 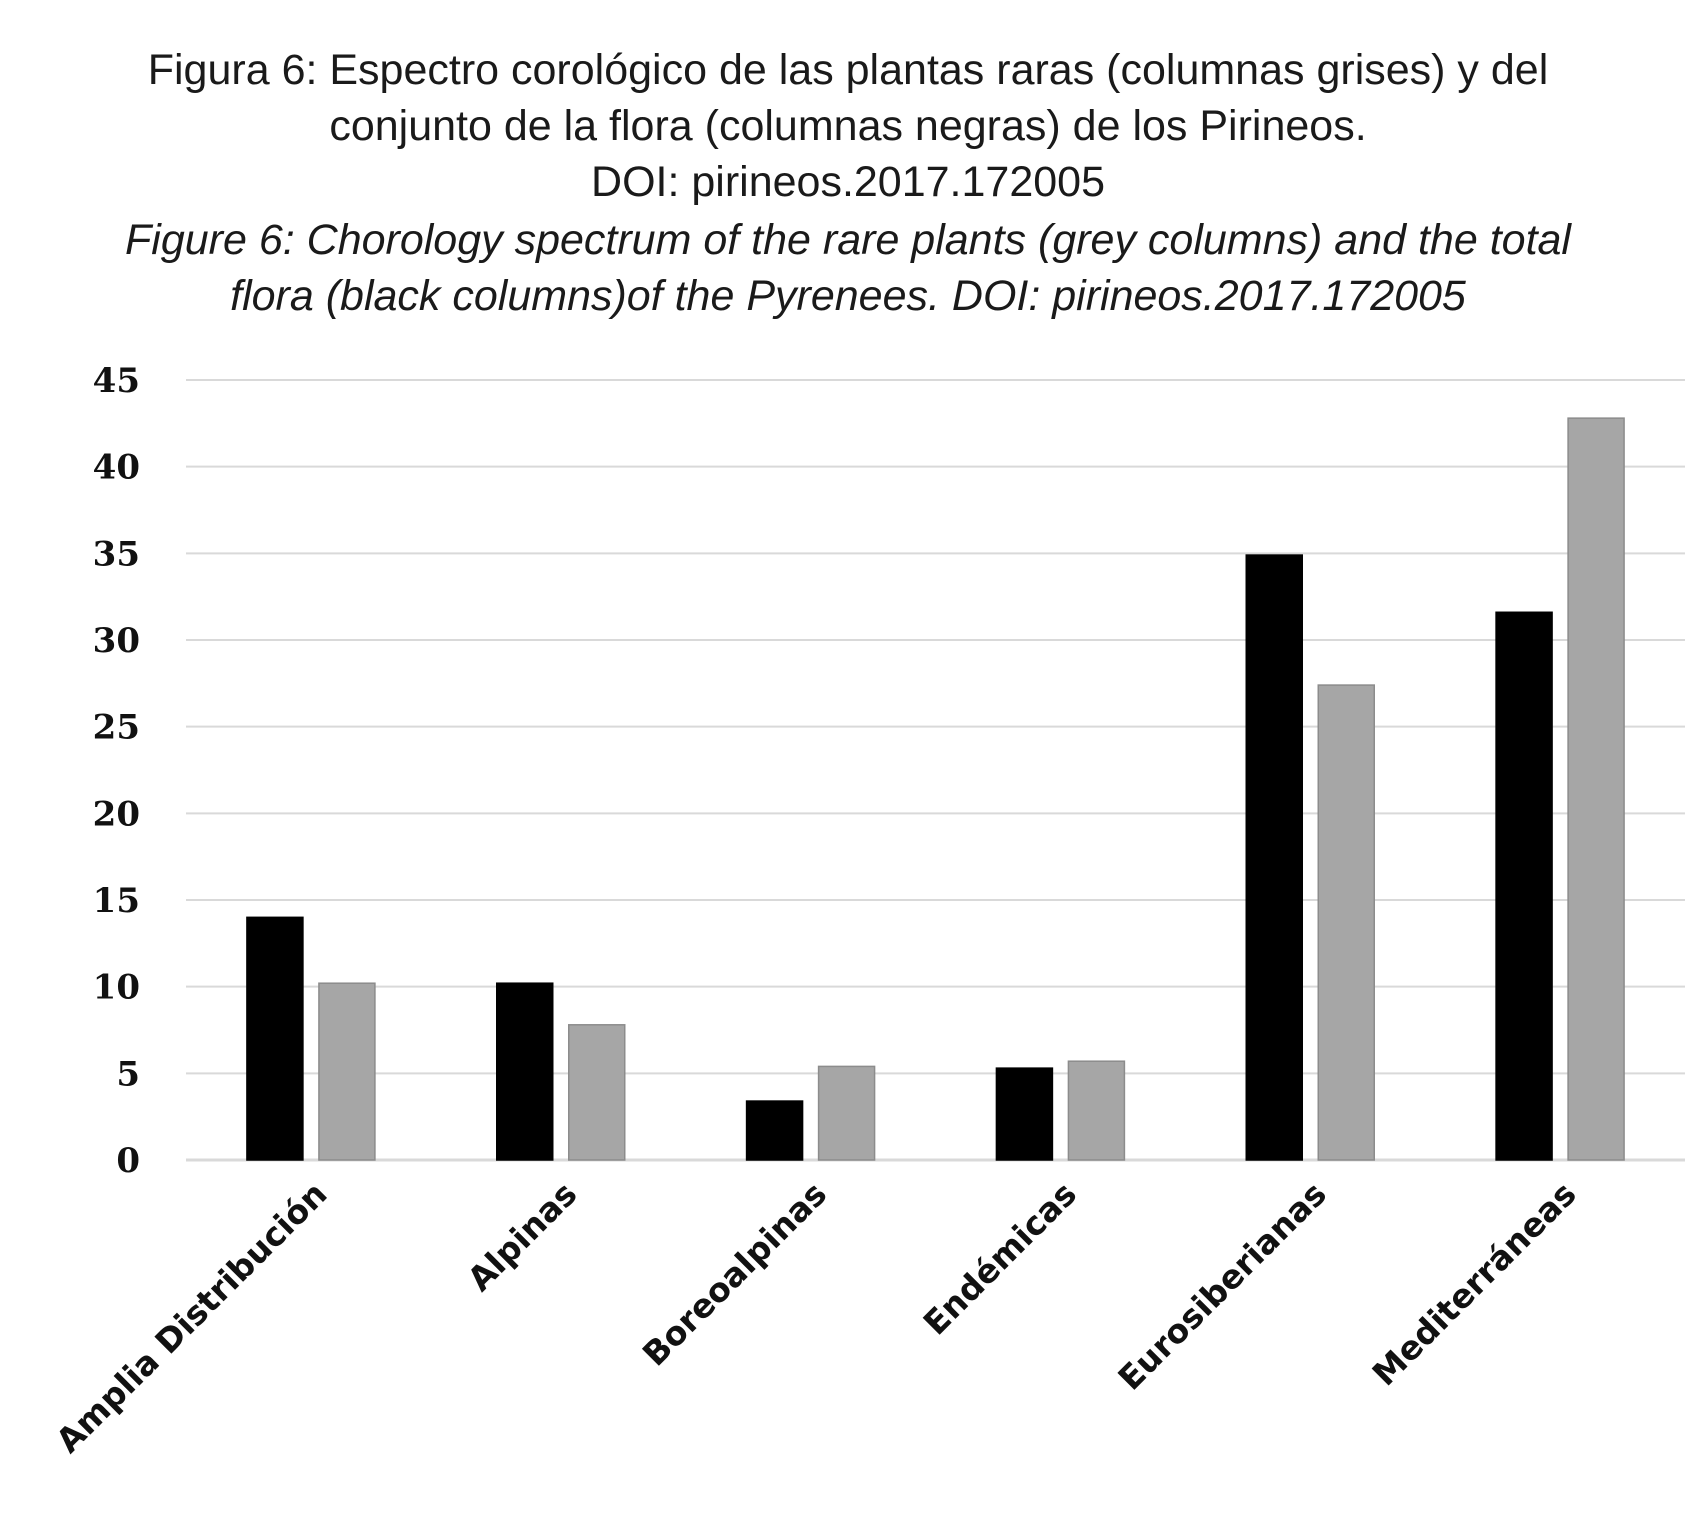 What do you see at coordinates (1474, 1283) in the screenshot?
I see `x-category-label: Mediterráneas` at bounding box center [1474, 1283].